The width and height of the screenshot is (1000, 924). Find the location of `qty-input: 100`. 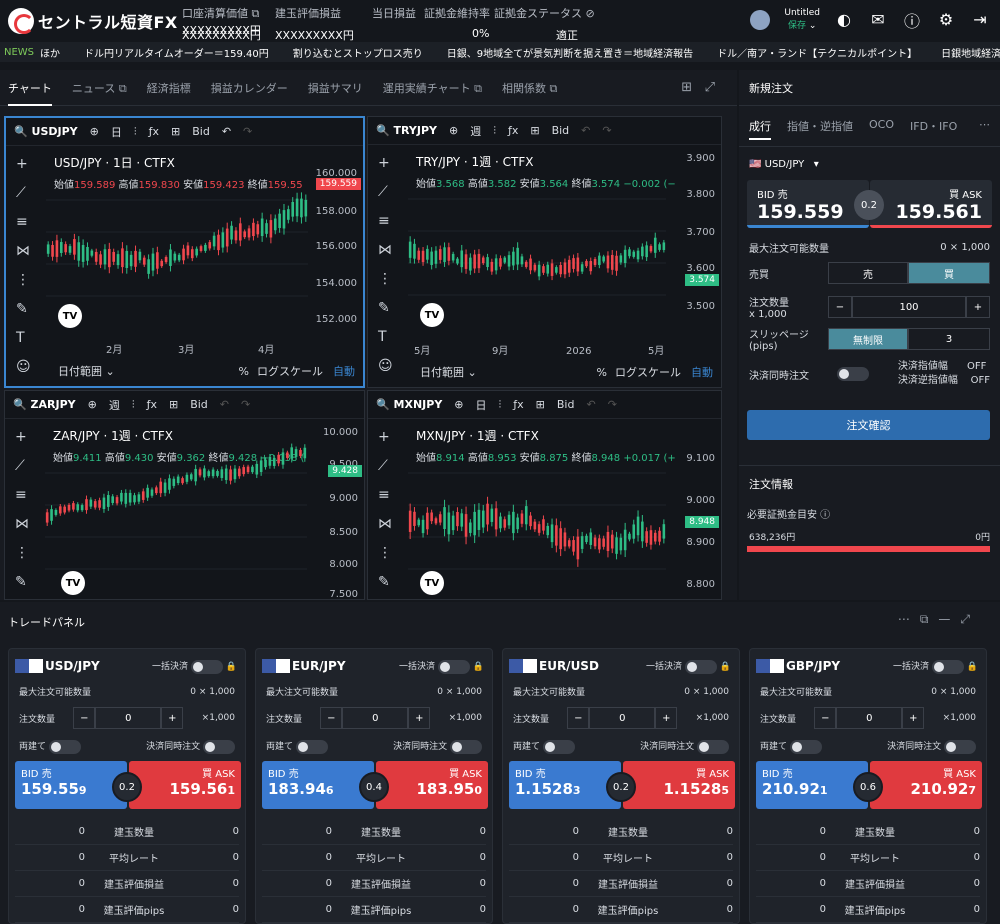

qty-input: 100 is located at coordinates (909, 307).